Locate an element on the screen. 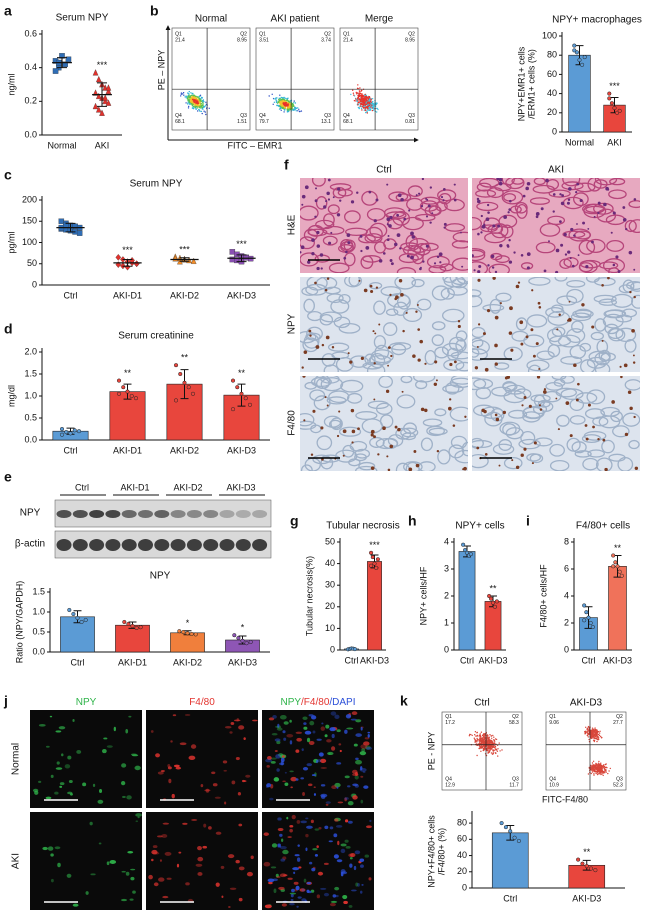 This screenshot has width=650, height=918. chart-title: NPY is located at coordinates (160, 576).